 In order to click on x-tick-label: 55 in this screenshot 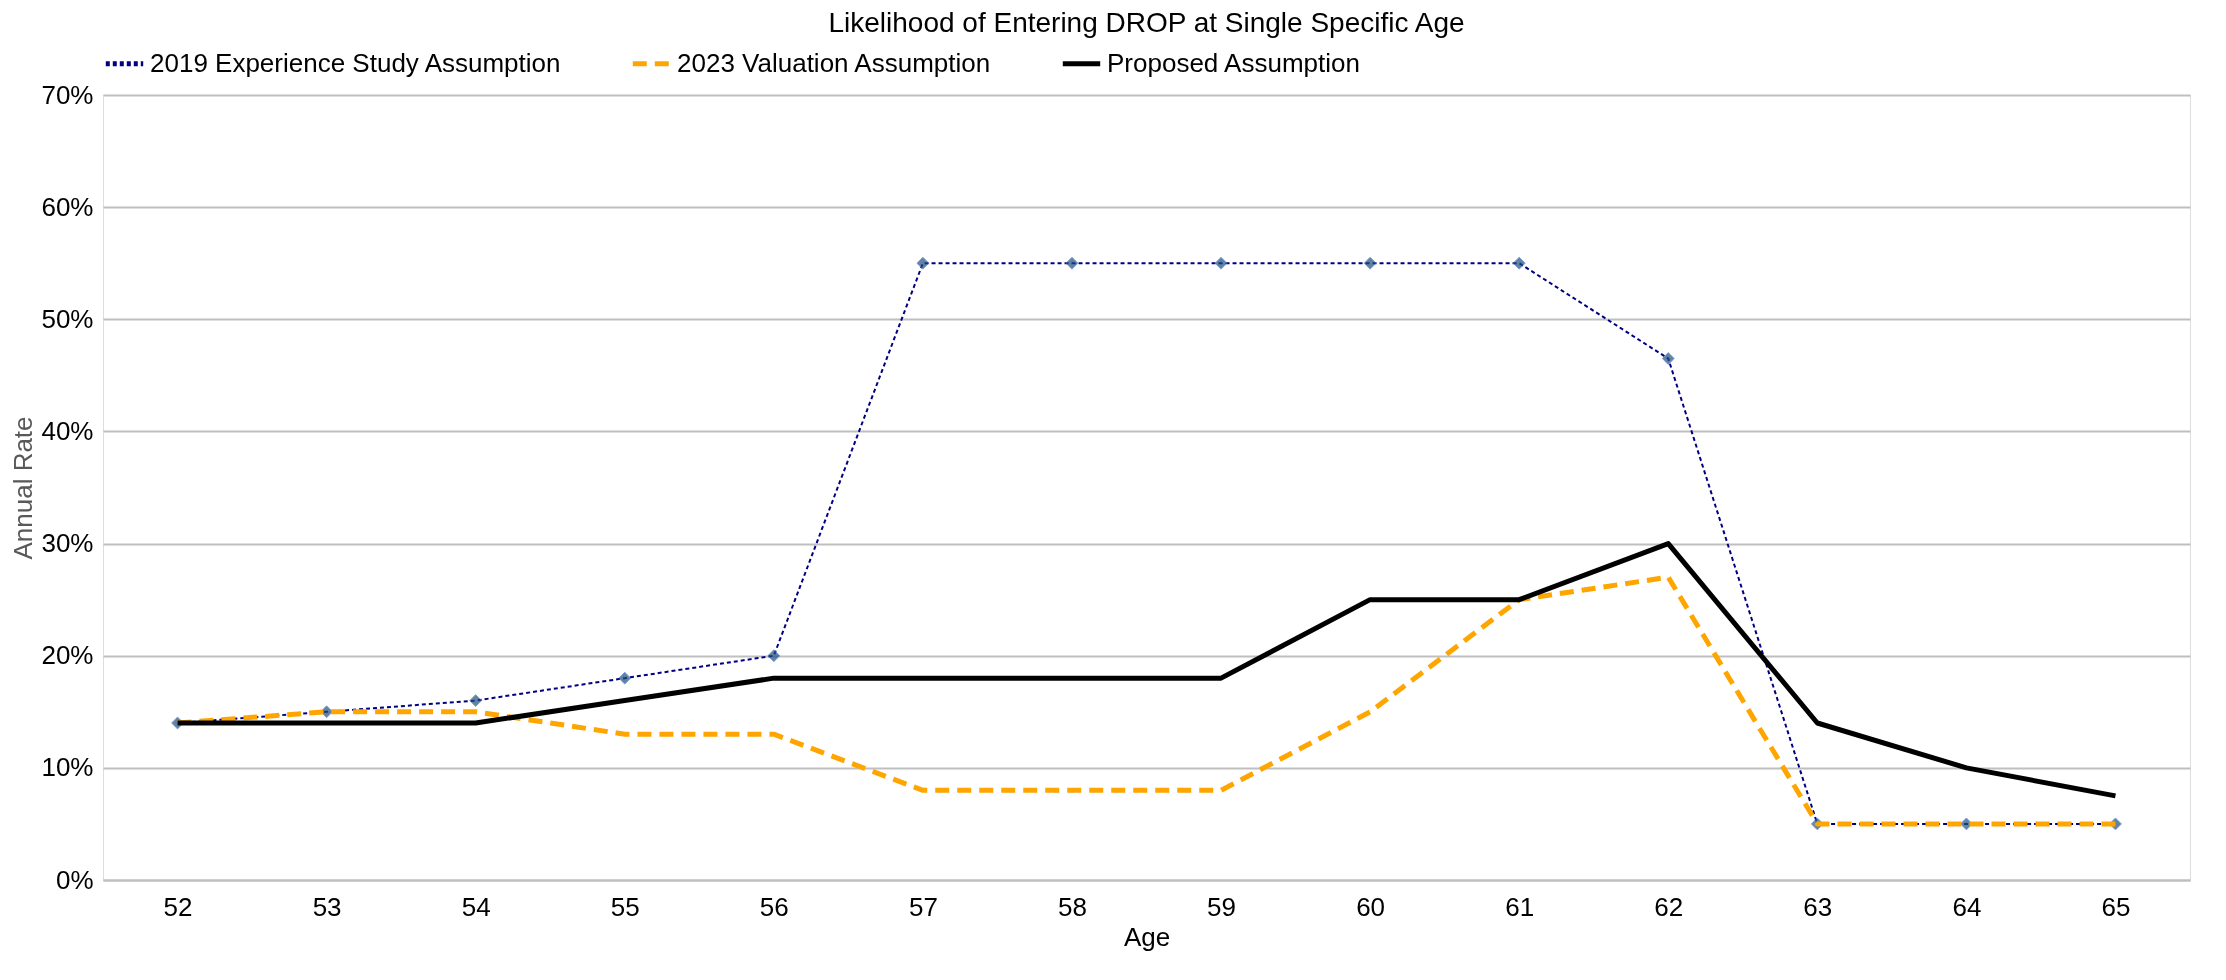, I will do `click(625, 906)`.